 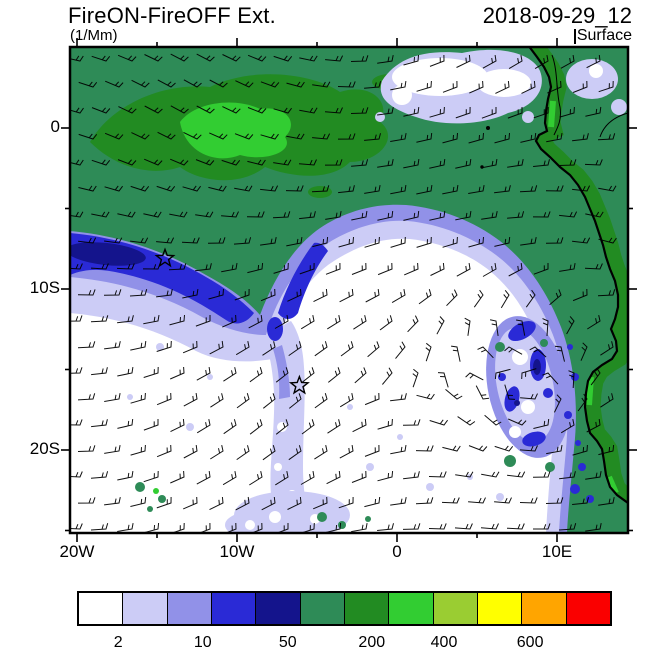 I want to click on colorbar-tick-label: 2, so click(x=118, y=642).